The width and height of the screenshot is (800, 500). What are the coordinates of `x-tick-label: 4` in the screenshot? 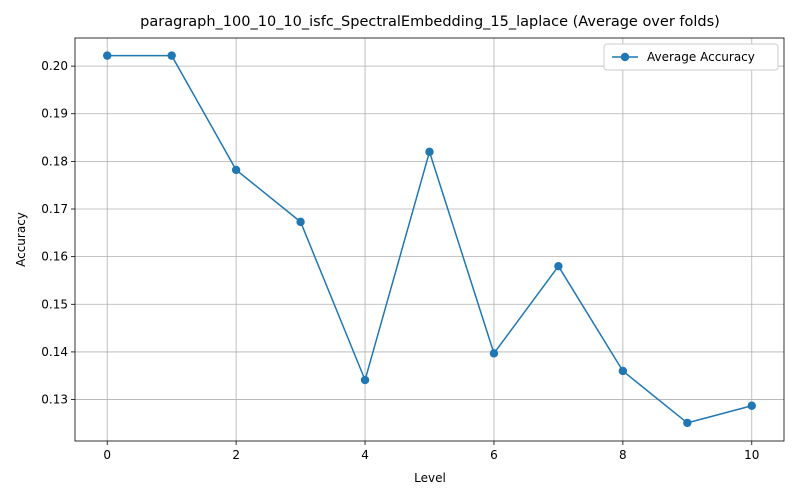 It's located at (365, 455).